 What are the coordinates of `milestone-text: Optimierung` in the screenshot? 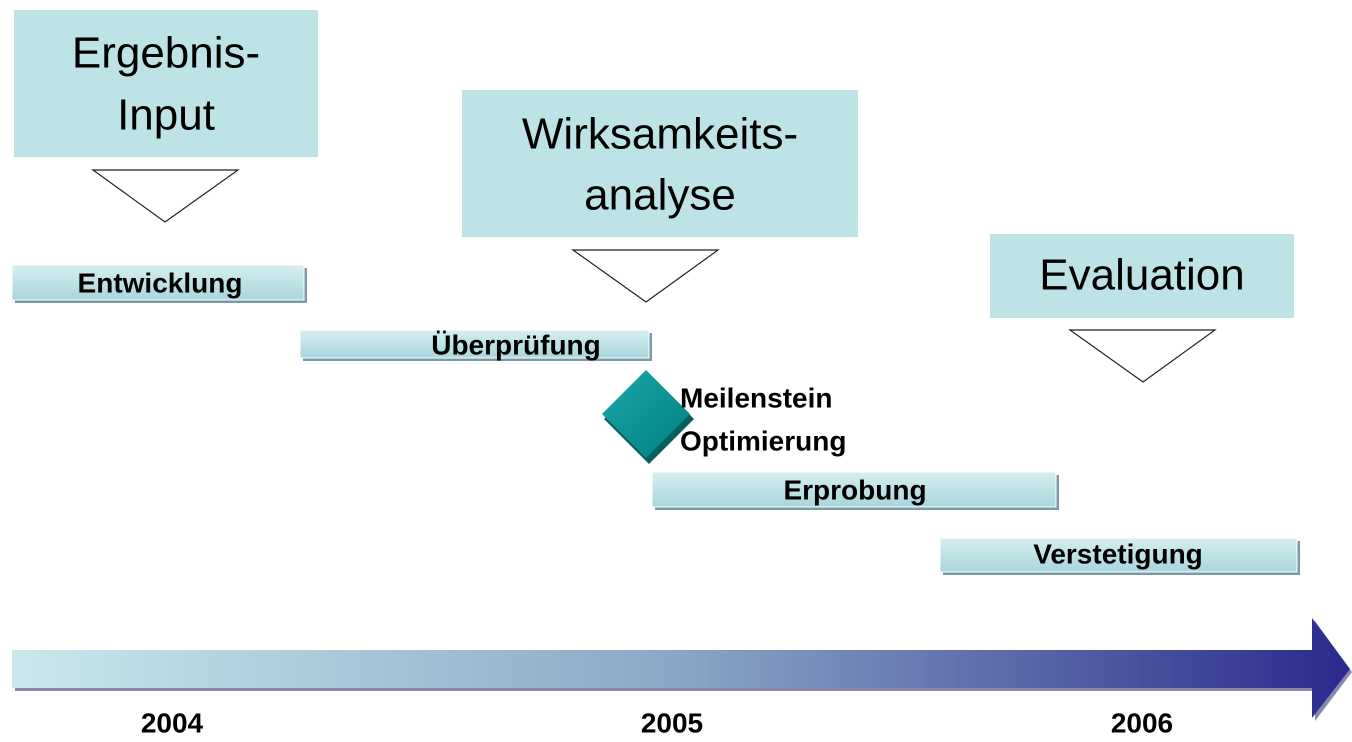 It's located at (763, 440).